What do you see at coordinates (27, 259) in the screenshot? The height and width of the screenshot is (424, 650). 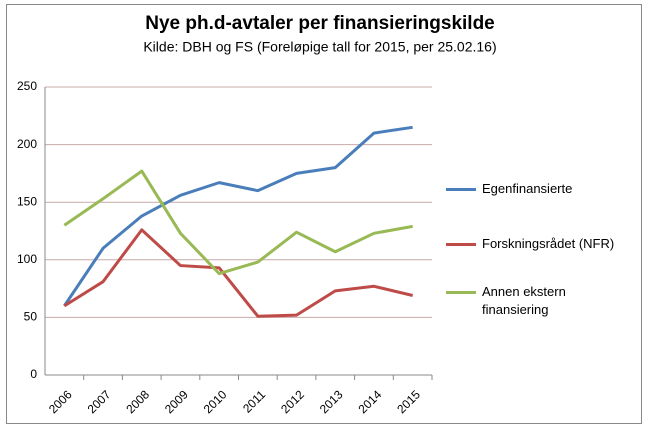 I see `y-tick-label: 100` at bounding box center [27, 259].